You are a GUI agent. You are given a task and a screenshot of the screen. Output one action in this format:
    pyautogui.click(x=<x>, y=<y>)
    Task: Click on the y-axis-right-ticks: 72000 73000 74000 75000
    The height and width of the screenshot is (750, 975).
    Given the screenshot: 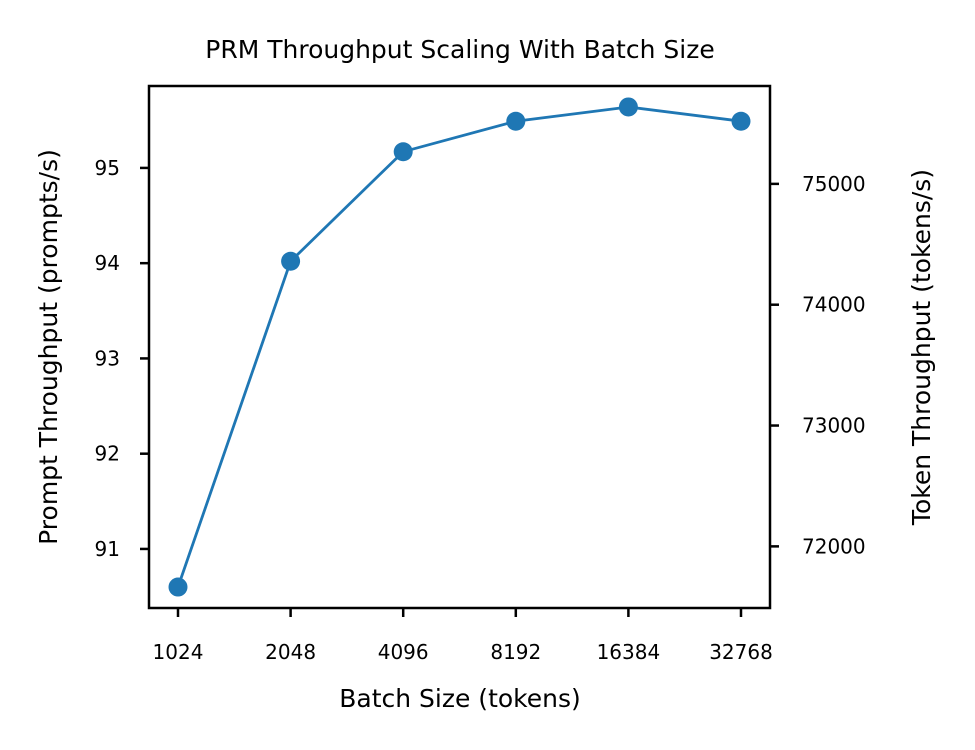 What is the action you would take?
    pyautogui.click(x=818, y=365)
    